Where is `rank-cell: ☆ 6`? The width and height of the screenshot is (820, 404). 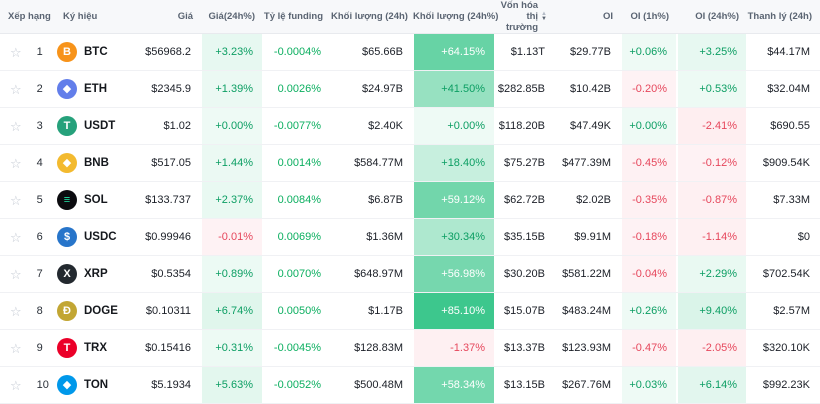 rank-cell: ☆ 6 is located at coordinates (27, 237).